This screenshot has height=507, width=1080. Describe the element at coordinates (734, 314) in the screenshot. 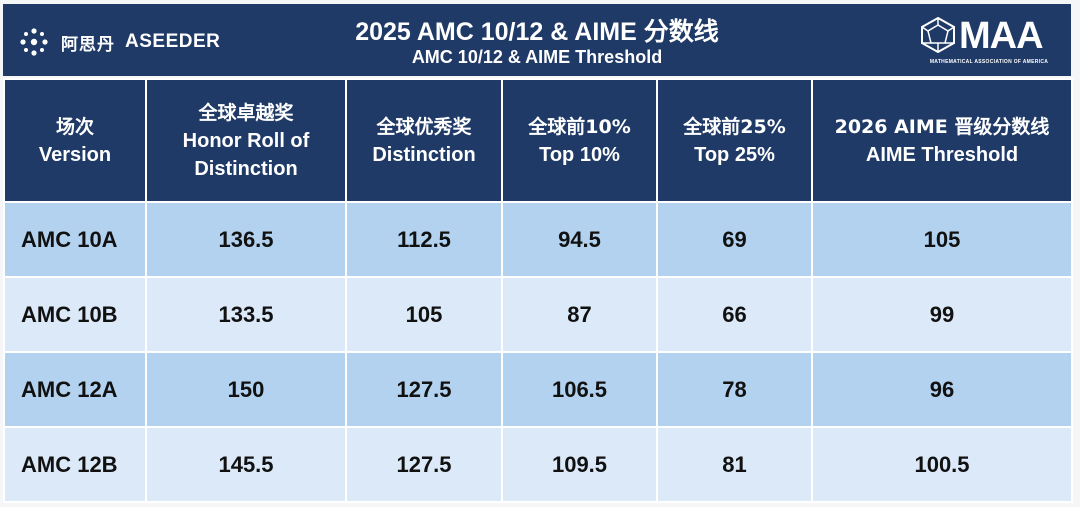

I see `top-25-cell: 66` at that location.